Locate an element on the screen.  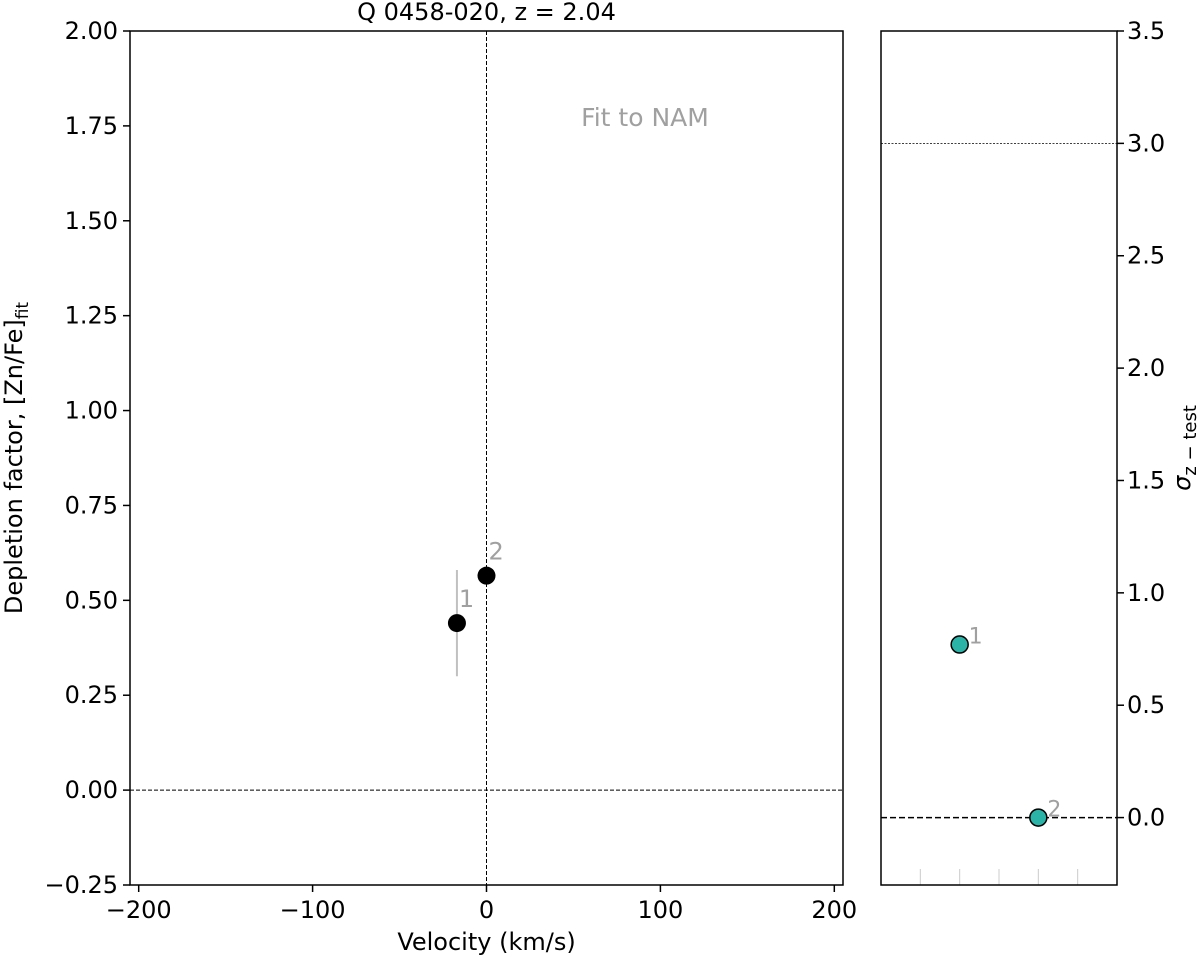
y-tick-label: 0.75 is located at coordinates (91, 505).